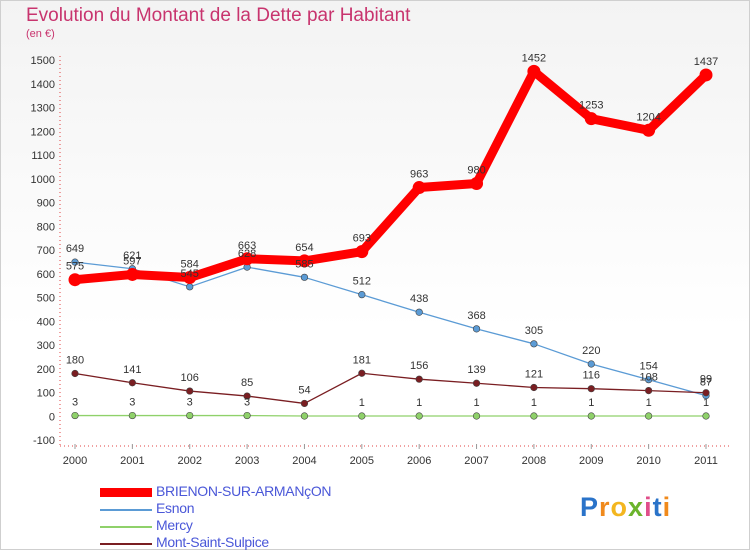 The height and width of the screenshot is (553, 750). What do you see at coordinates (476, 370) in the screenshot?
I see `data-label: 139` at bounding box center [476, 370].